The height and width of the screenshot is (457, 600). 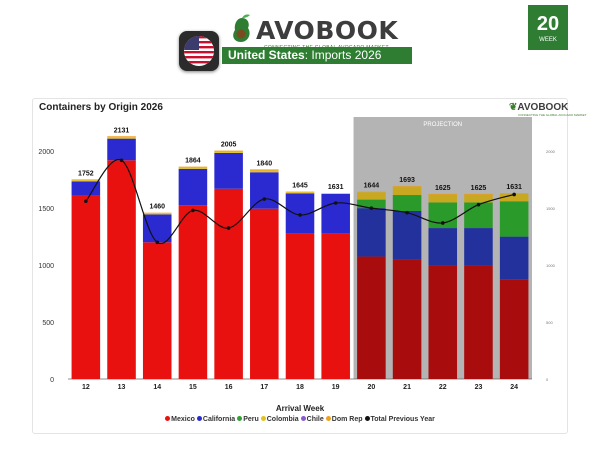 What do you see at coordinates (46, 152) in the screenshot?
I see `y-tick-label: 2000` at bounding box center [46, 152].